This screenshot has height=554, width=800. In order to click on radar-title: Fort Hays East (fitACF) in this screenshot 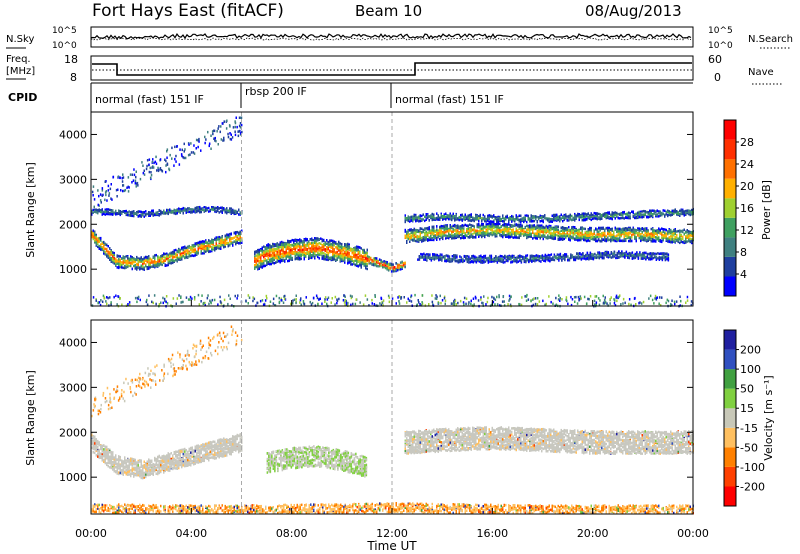, I will do `click(188, 11)`.